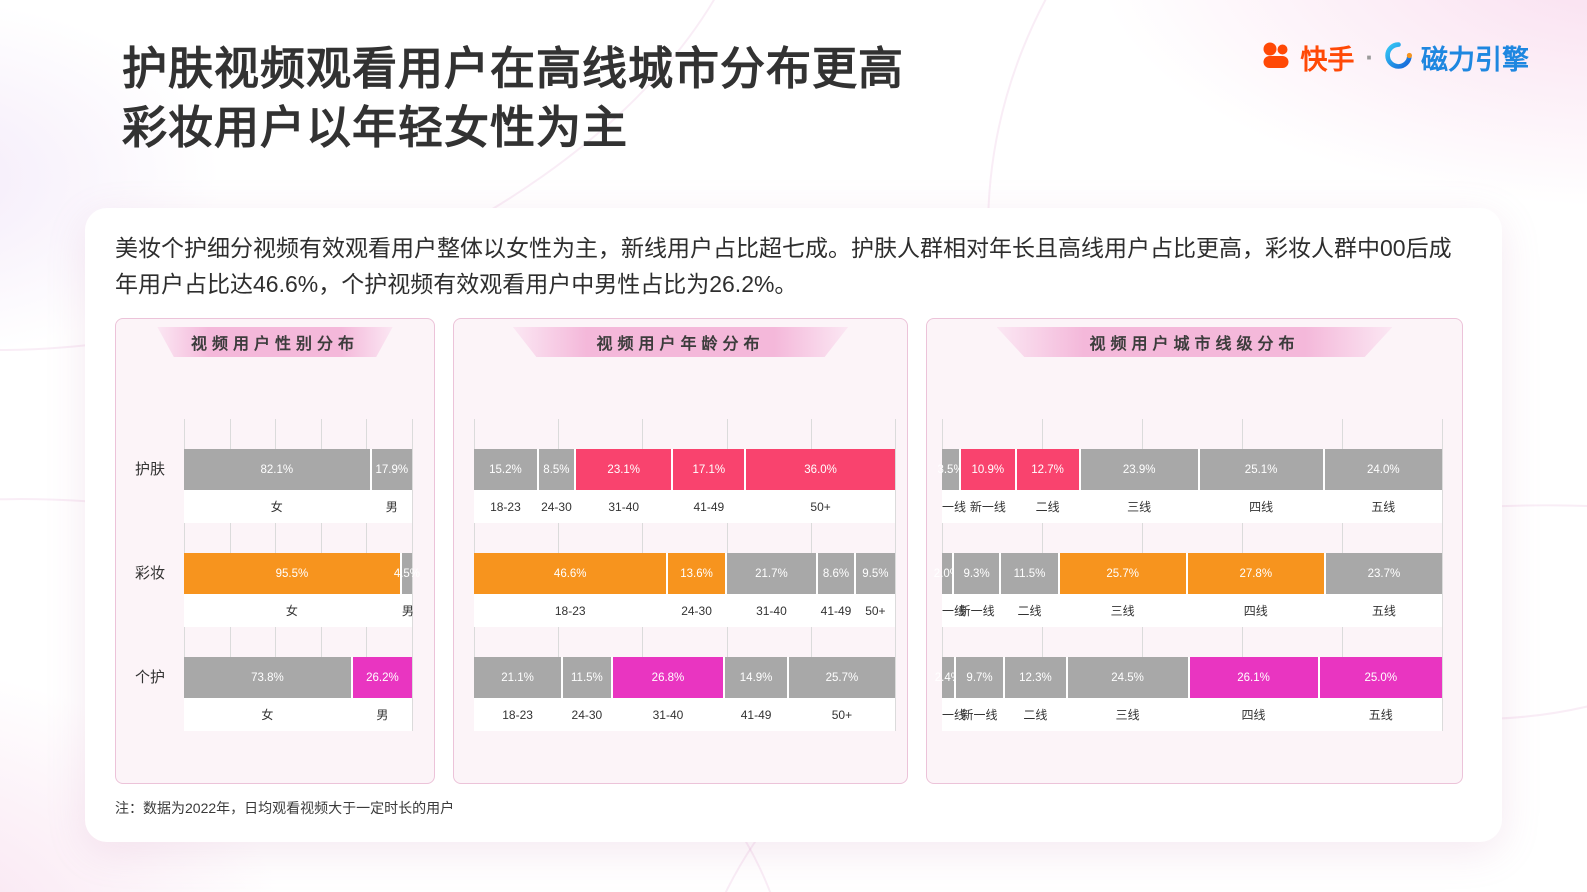 The image size is (1587, 892). I want to click on bar-segment: 23.9%, so click(1138, 469).